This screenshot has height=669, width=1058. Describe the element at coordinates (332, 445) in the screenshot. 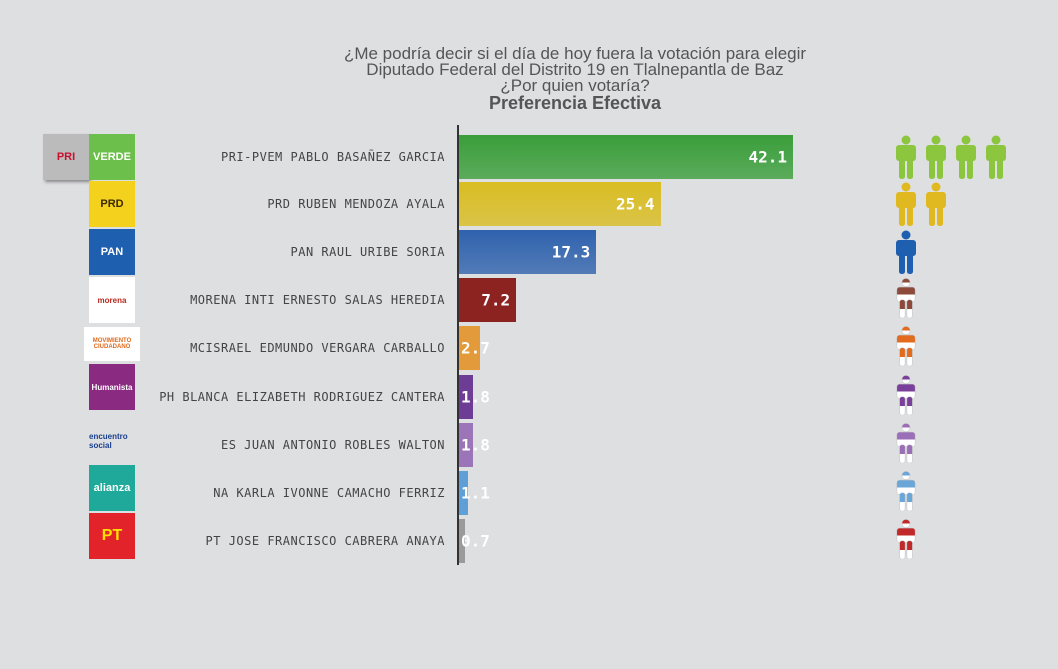

I see `category-label: ES JUAN ANTONIO ROBLES WALTON` at that location.